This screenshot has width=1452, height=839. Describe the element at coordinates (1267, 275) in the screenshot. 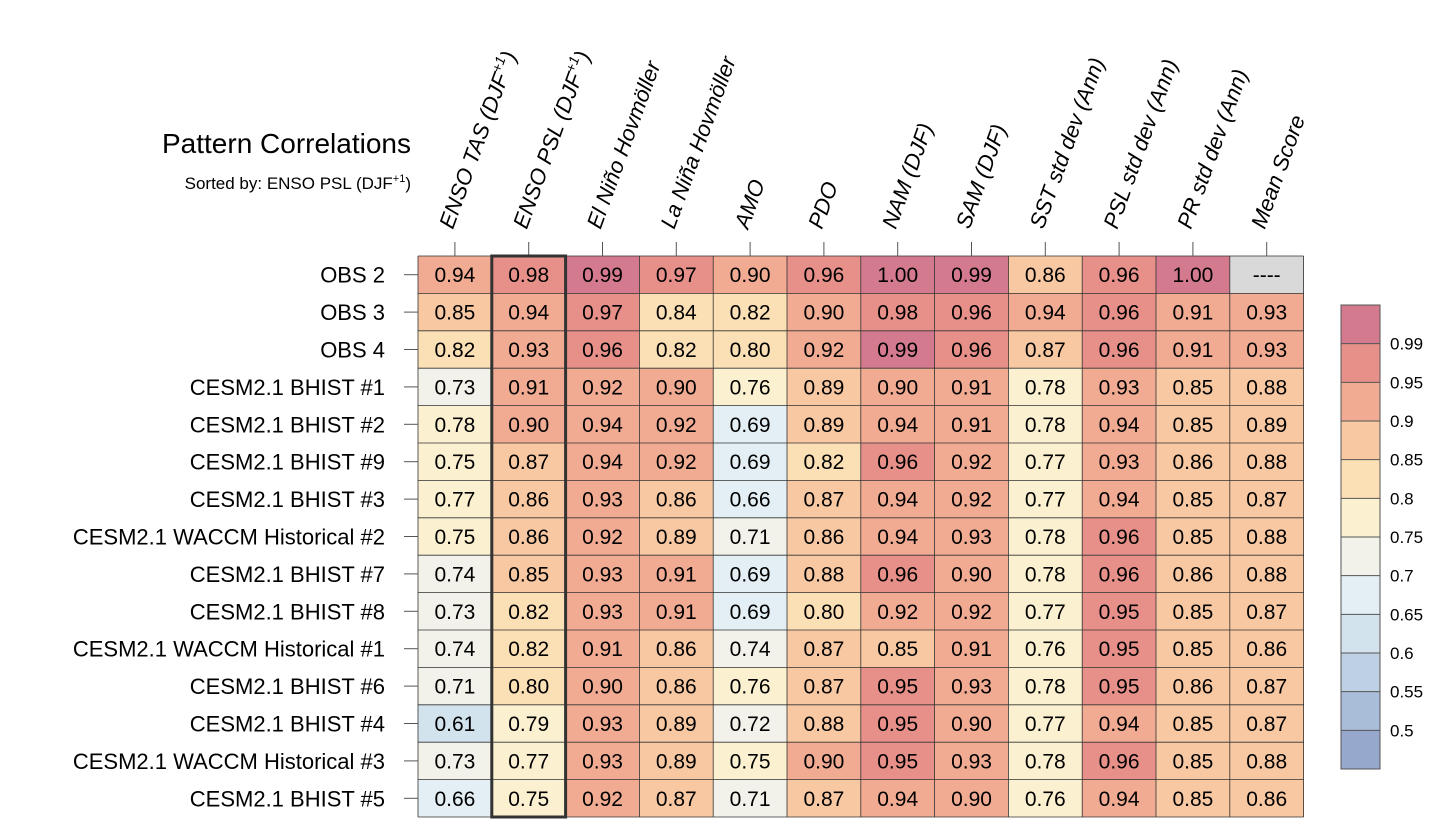

I see `cell-value: ----` at that location.